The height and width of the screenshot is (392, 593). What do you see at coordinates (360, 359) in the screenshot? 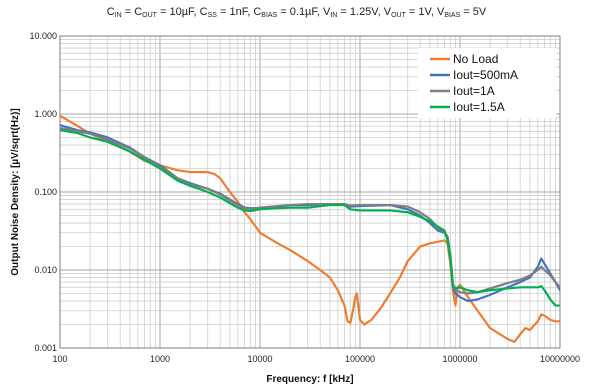
I see `x-tick-label: 100000` at bounding box center [360, 359].